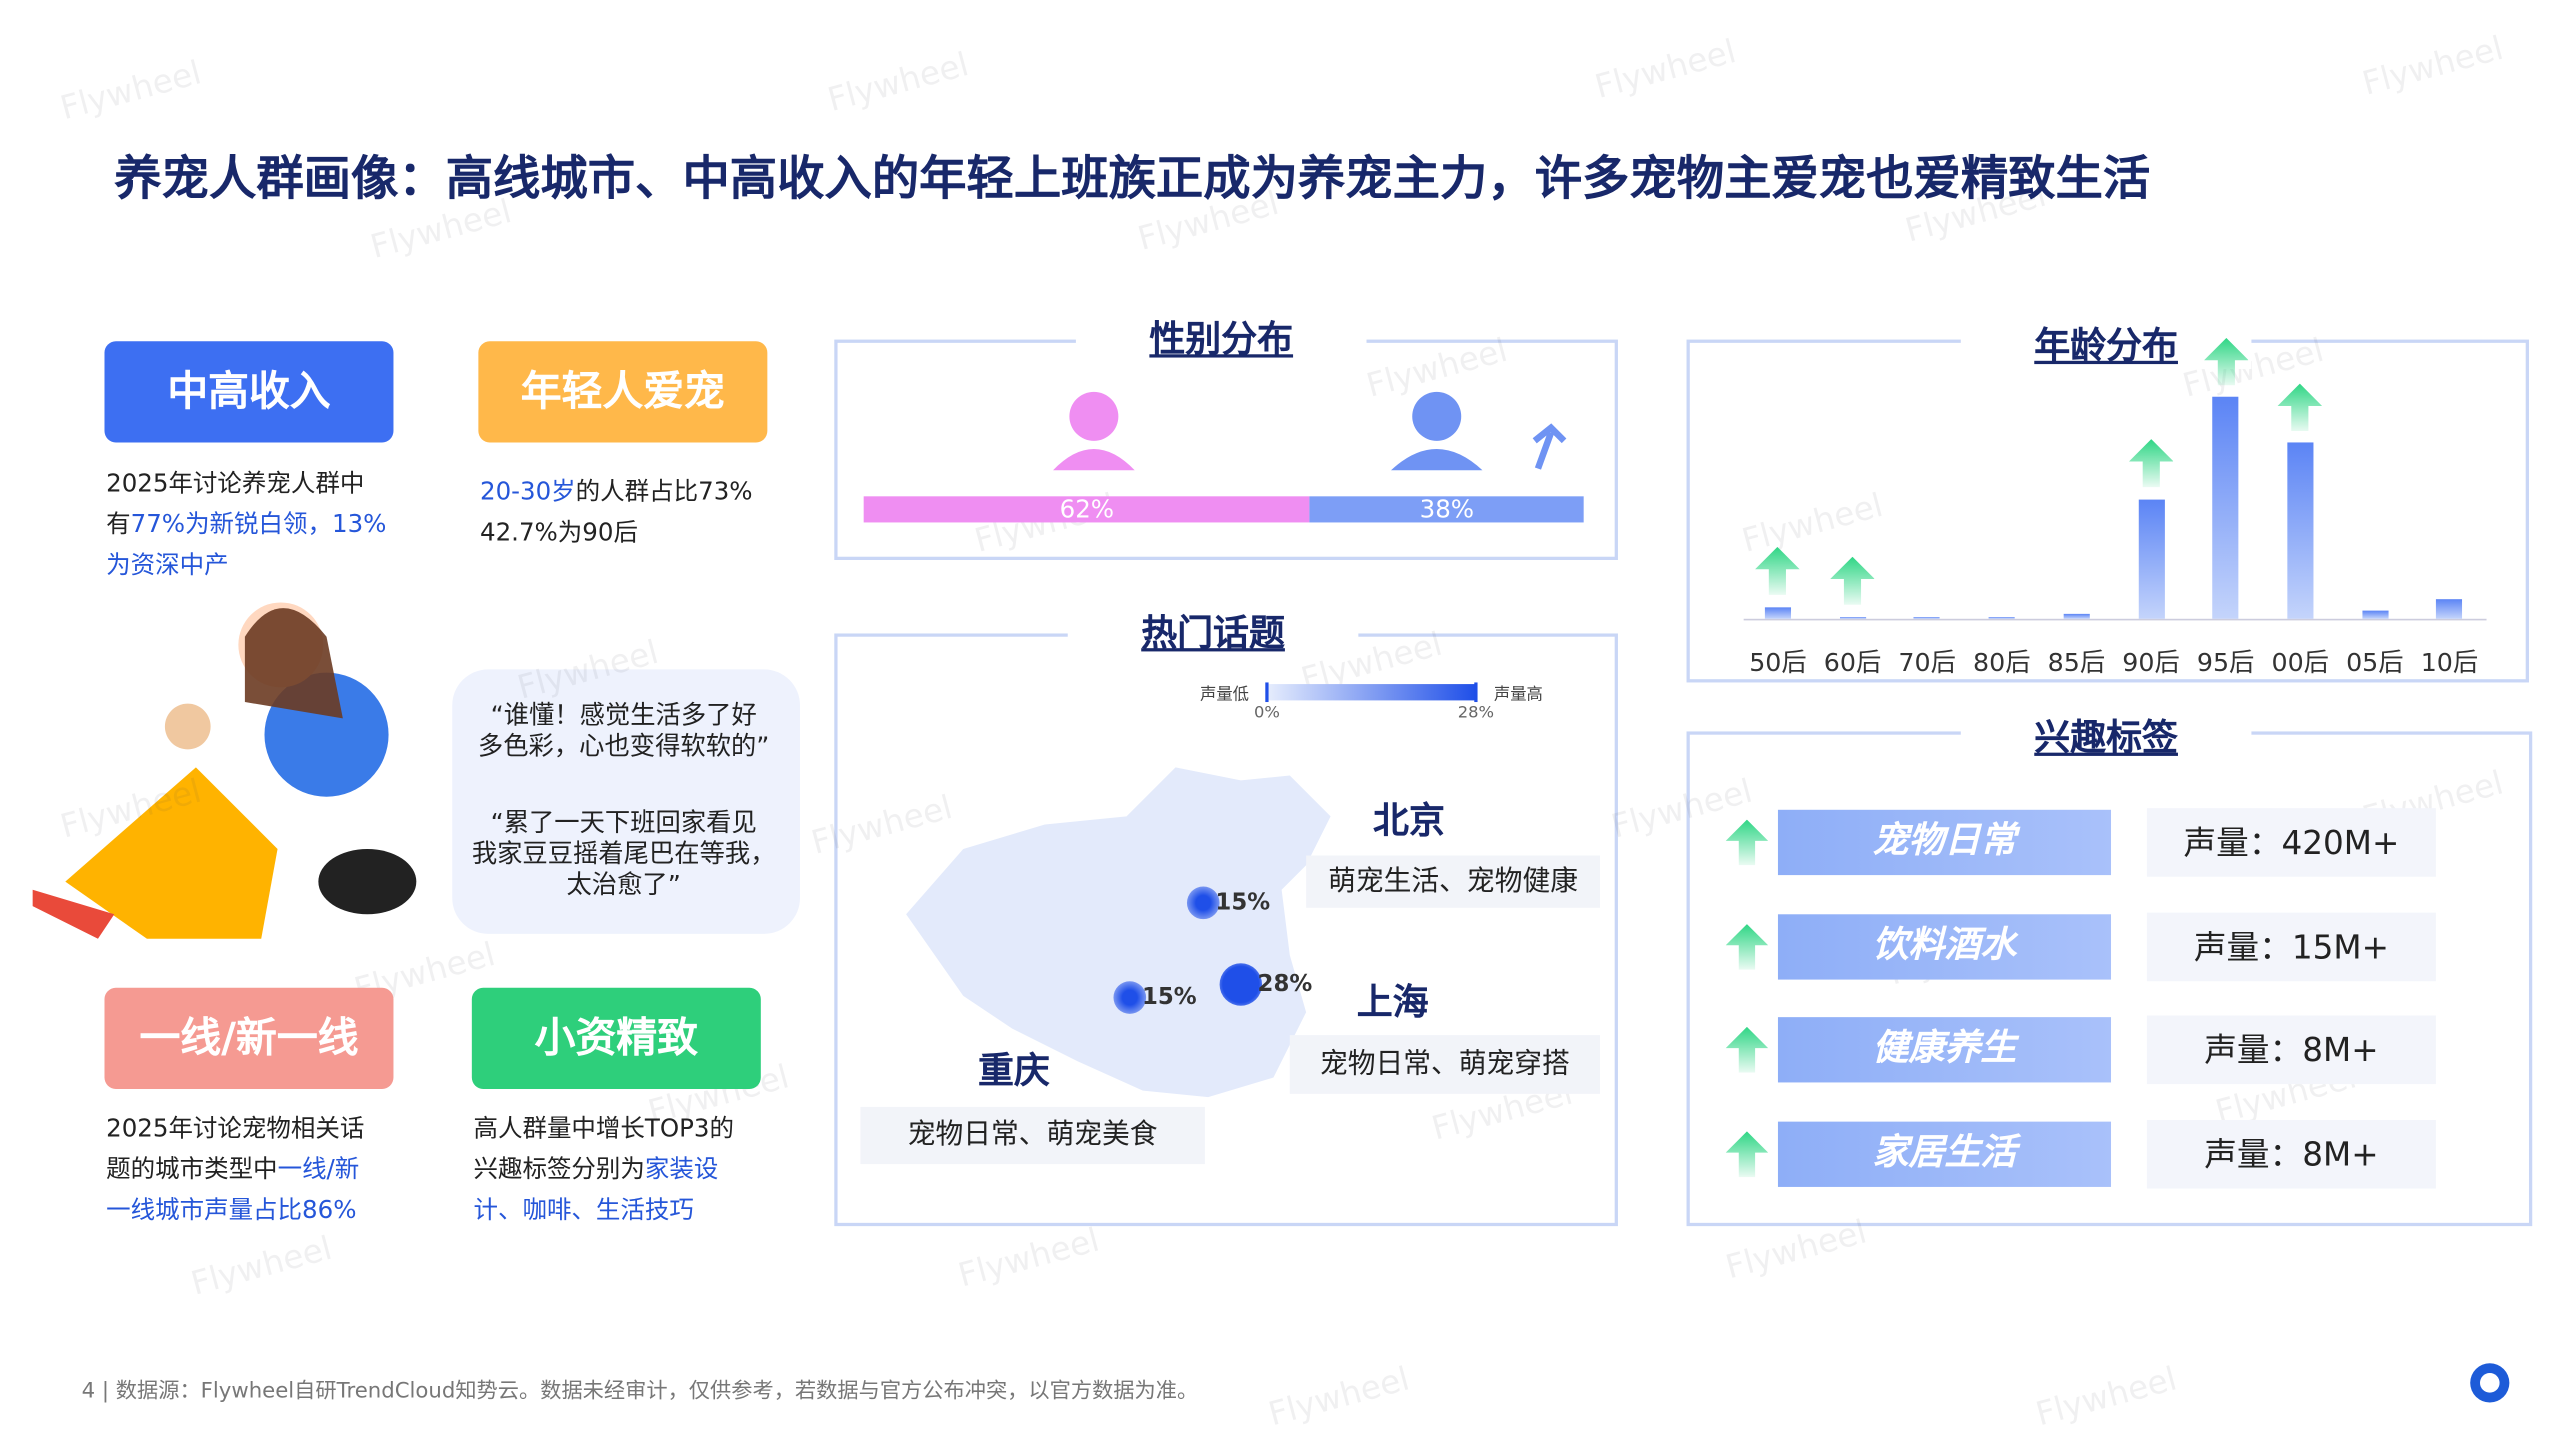 Image resolution: width=2560 pixels, height=1439 pixels. I want to click on text-run: 一线城市声量占比86%, so click(231, 1210).